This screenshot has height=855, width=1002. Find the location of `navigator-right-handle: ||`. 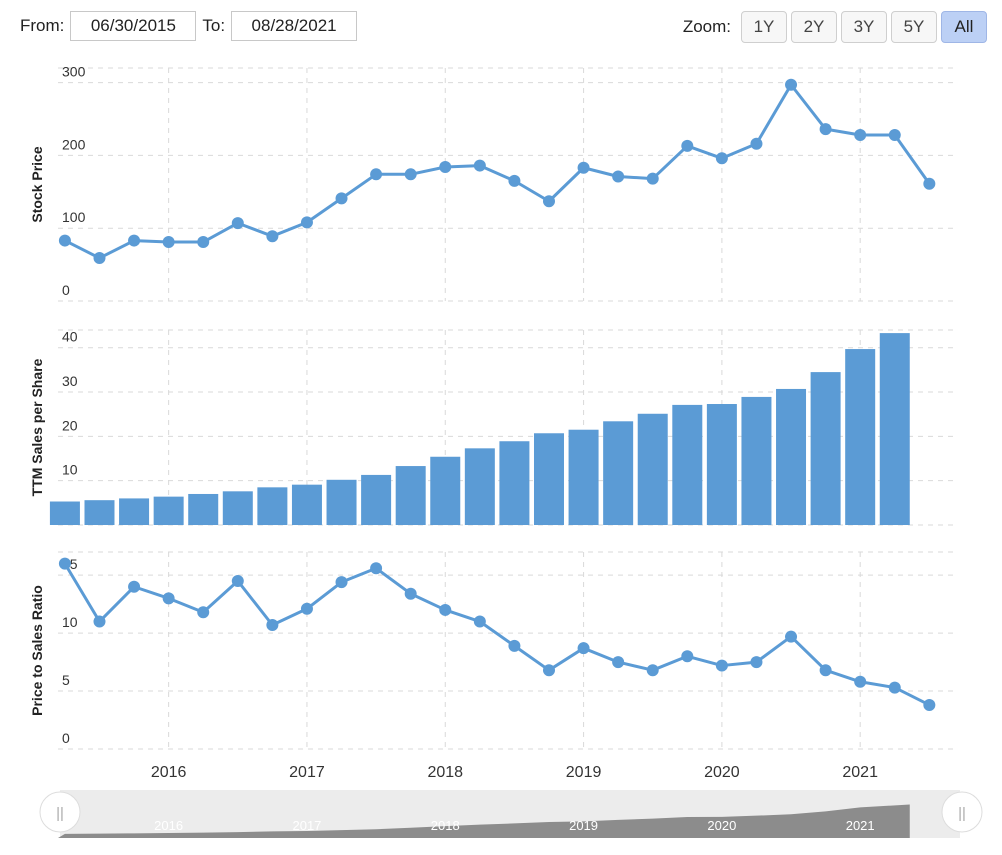

navigator-right-handle: || is located at coordinates (962, 812).